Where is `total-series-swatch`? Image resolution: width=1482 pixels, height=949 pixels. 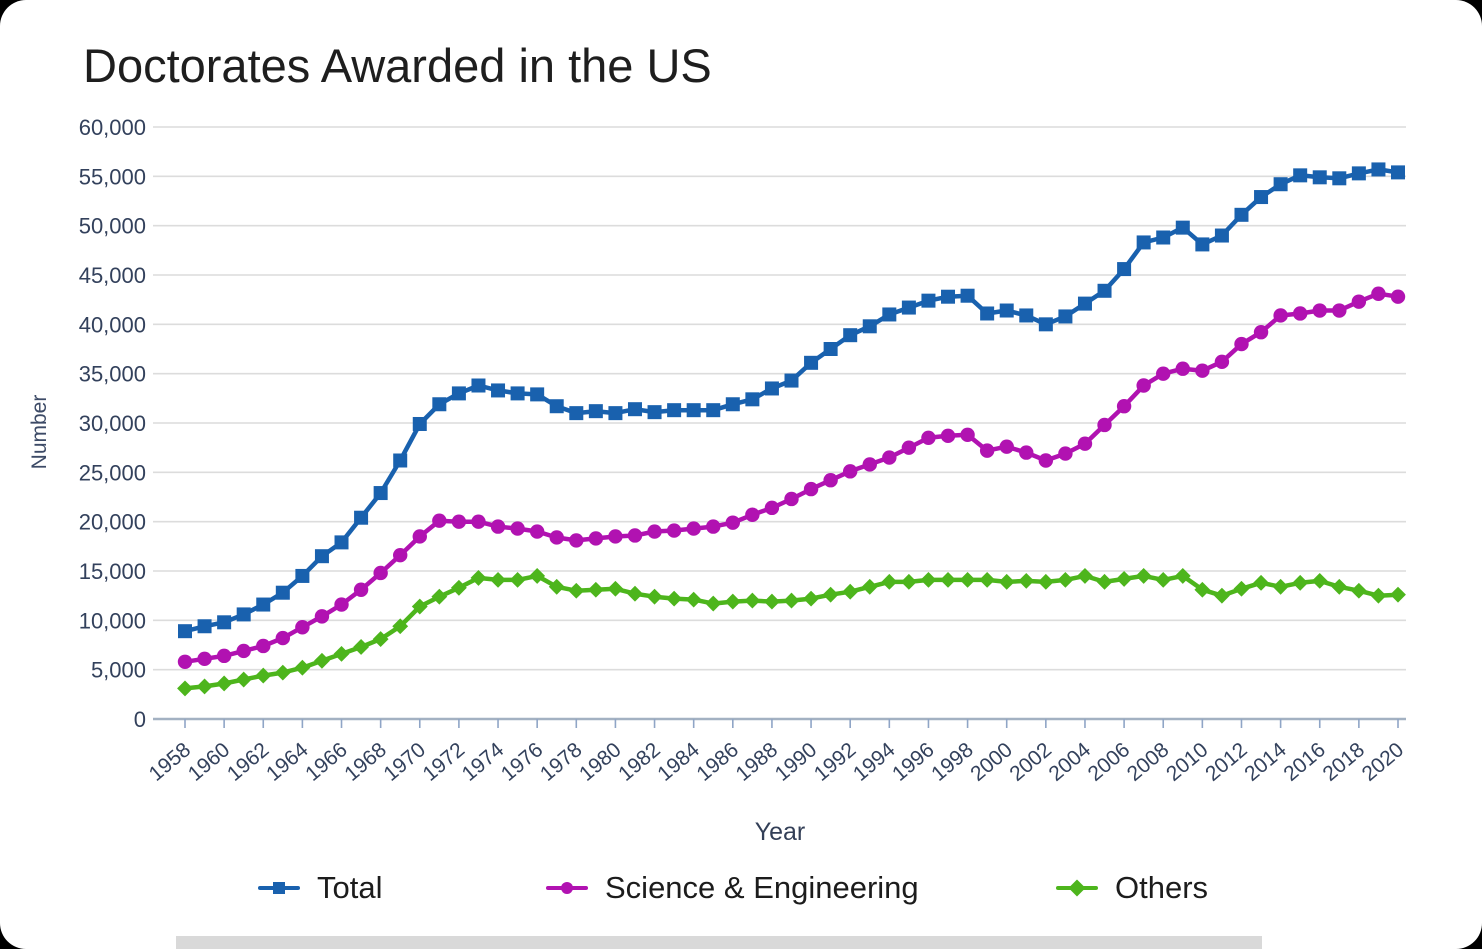
total-series-swatch is located at coordinates (279, 888).